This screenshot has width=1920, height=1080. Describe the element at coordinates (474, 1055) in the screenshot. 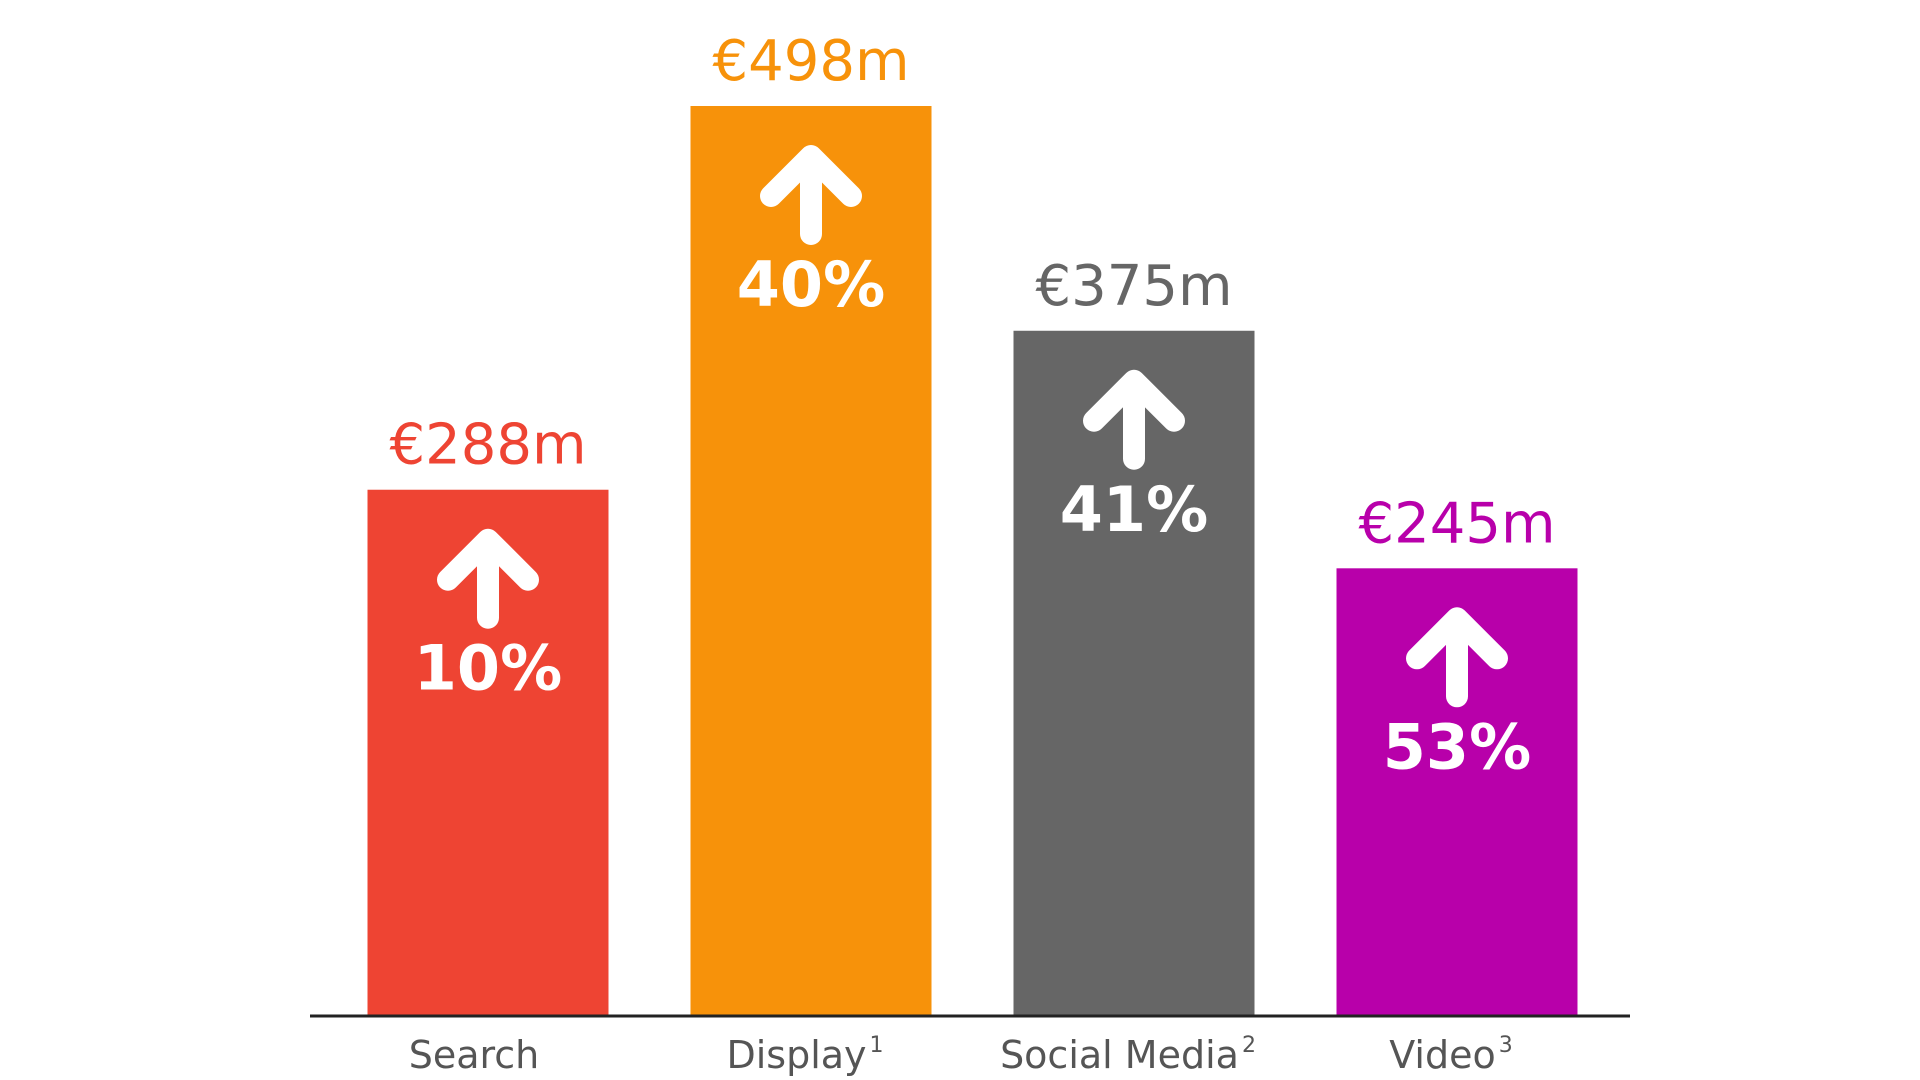

I see `category-label-search: Search` at that location.